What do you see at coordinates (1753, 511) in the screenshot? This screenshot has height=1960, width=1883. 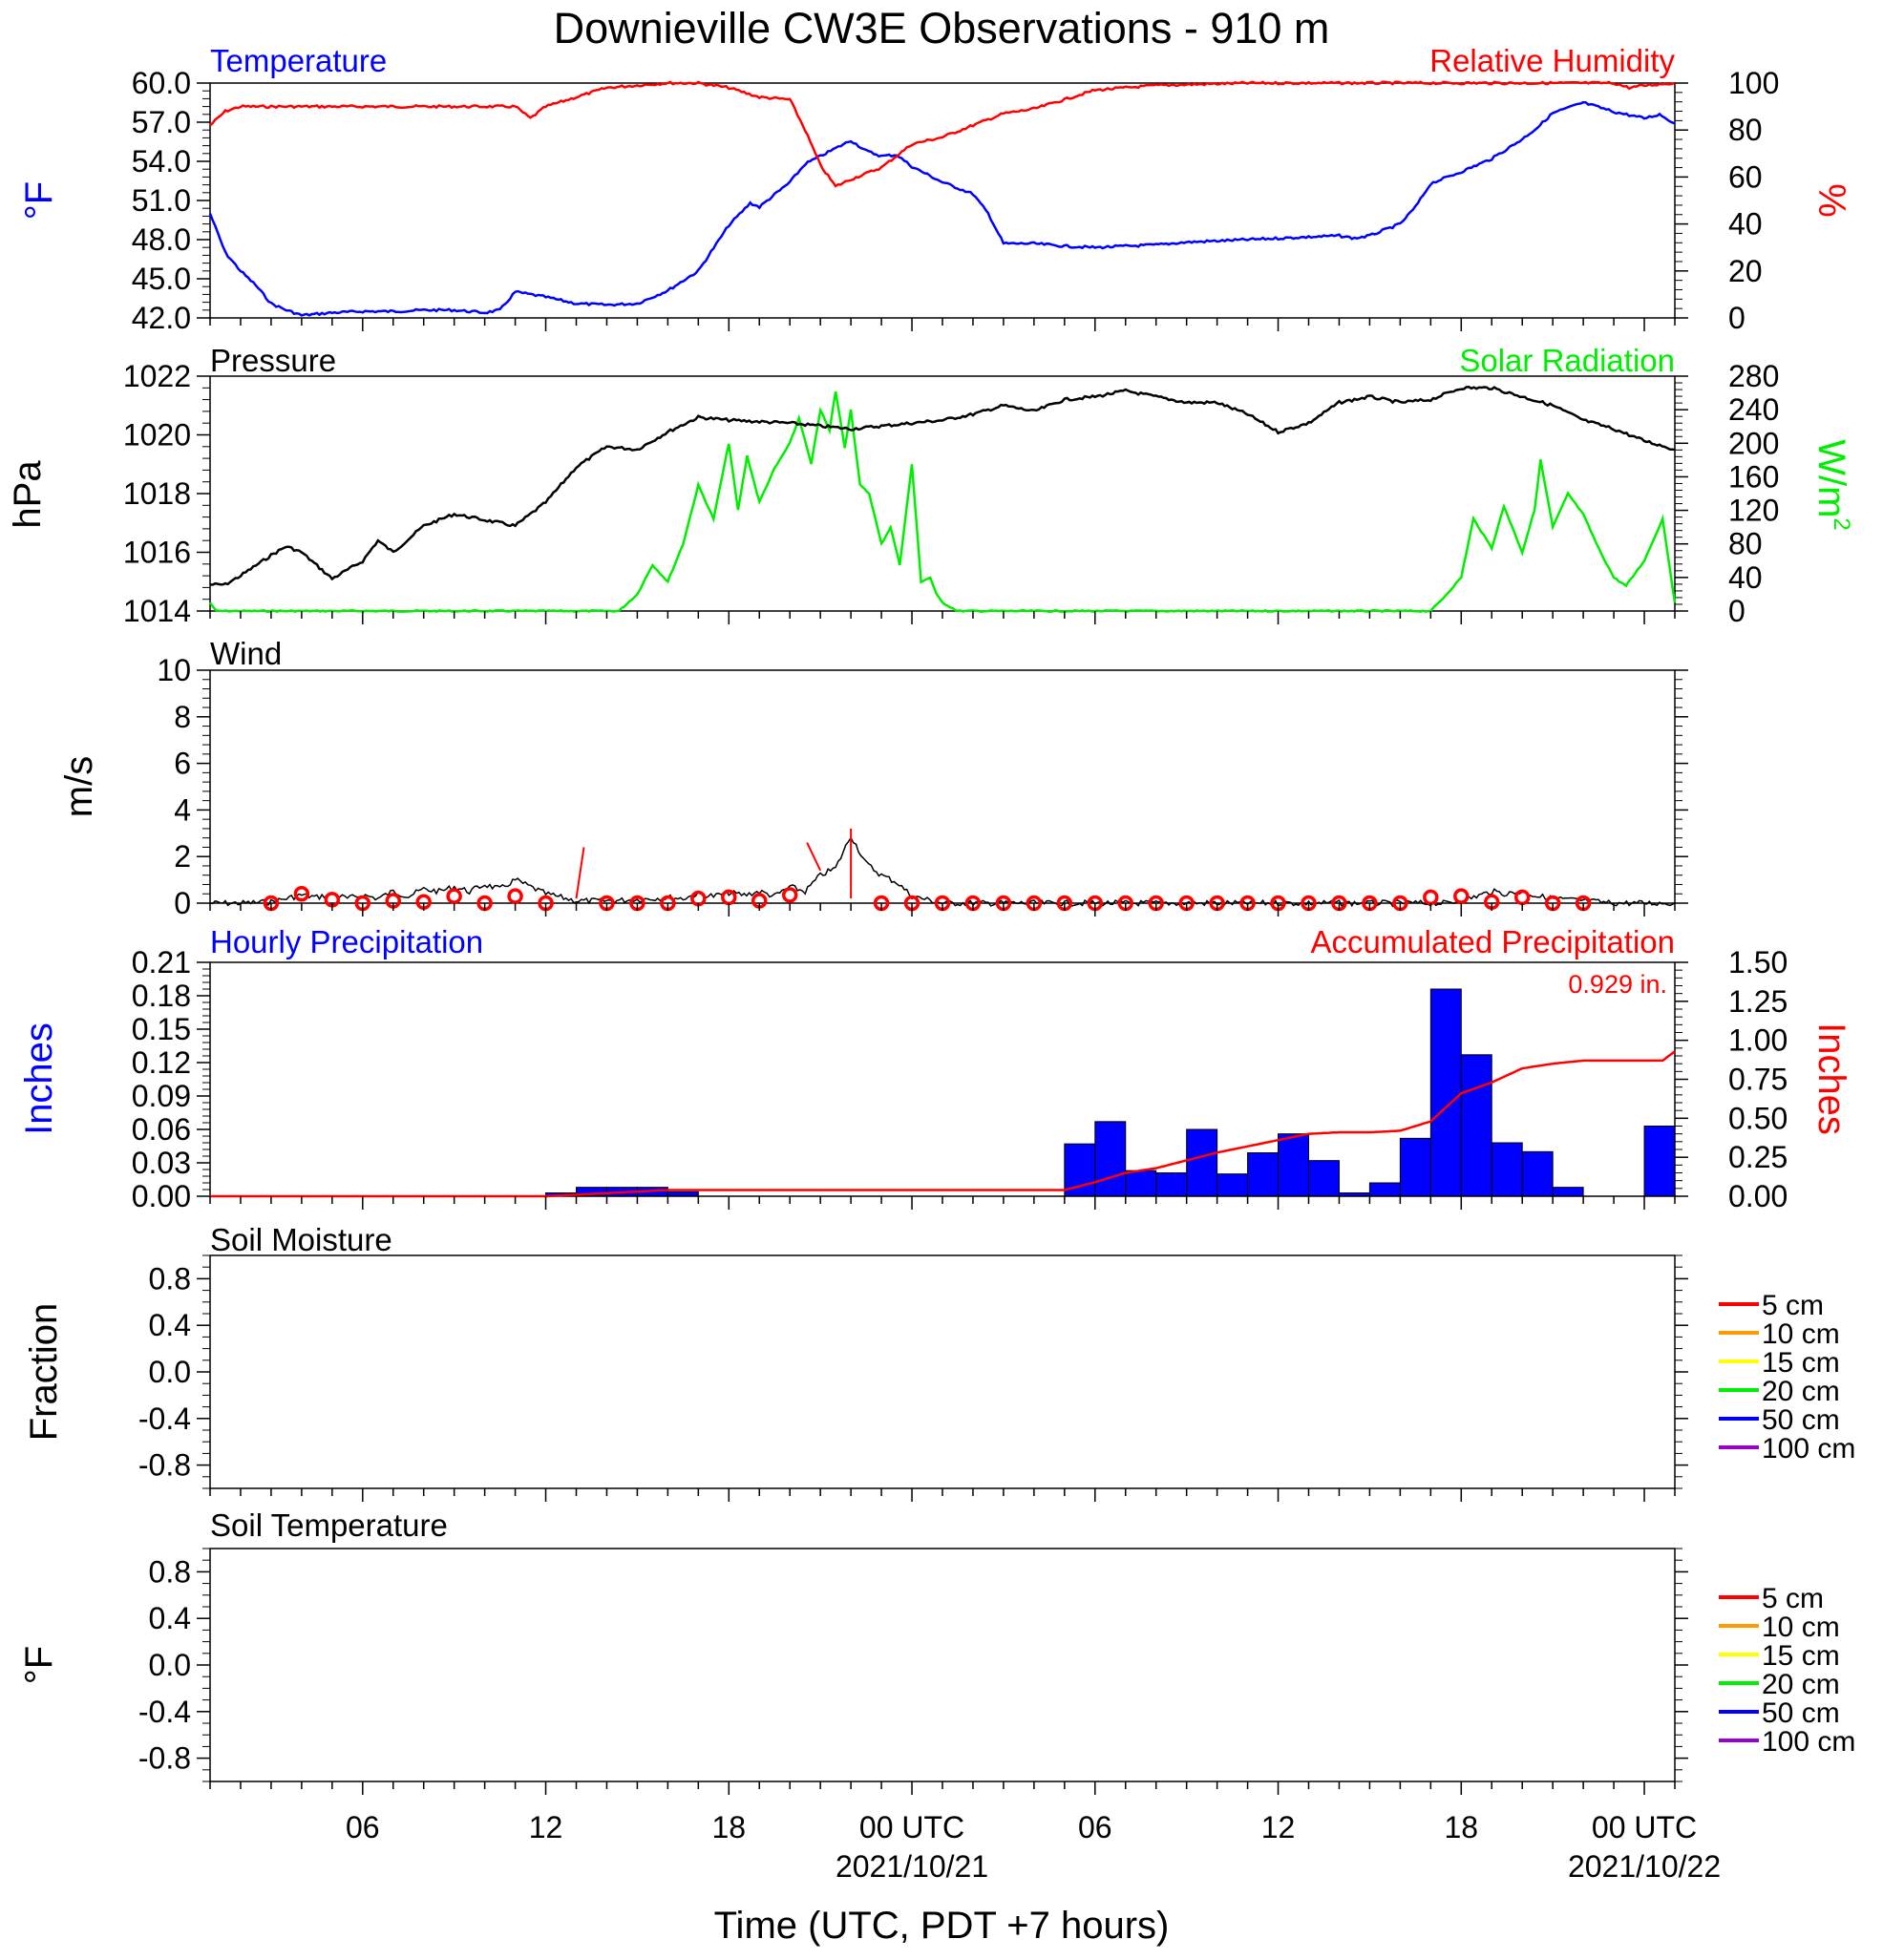 I see `axis-tick-label: 120` at bounding box center [1753, 511].